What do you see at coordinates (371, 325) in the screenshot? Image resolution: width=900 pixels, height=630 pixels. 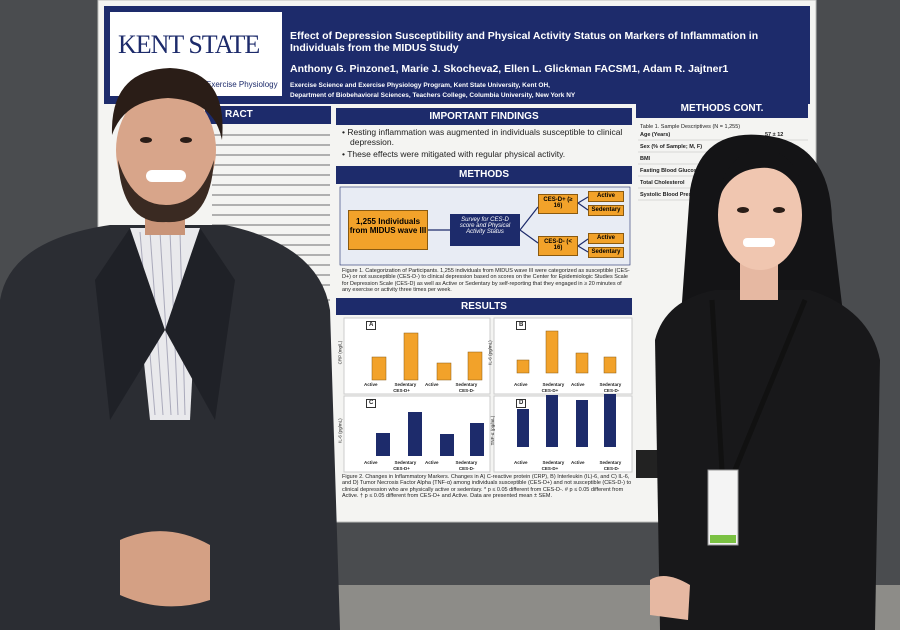 I see `panel-letter: A` at bounding box center [371, 325].